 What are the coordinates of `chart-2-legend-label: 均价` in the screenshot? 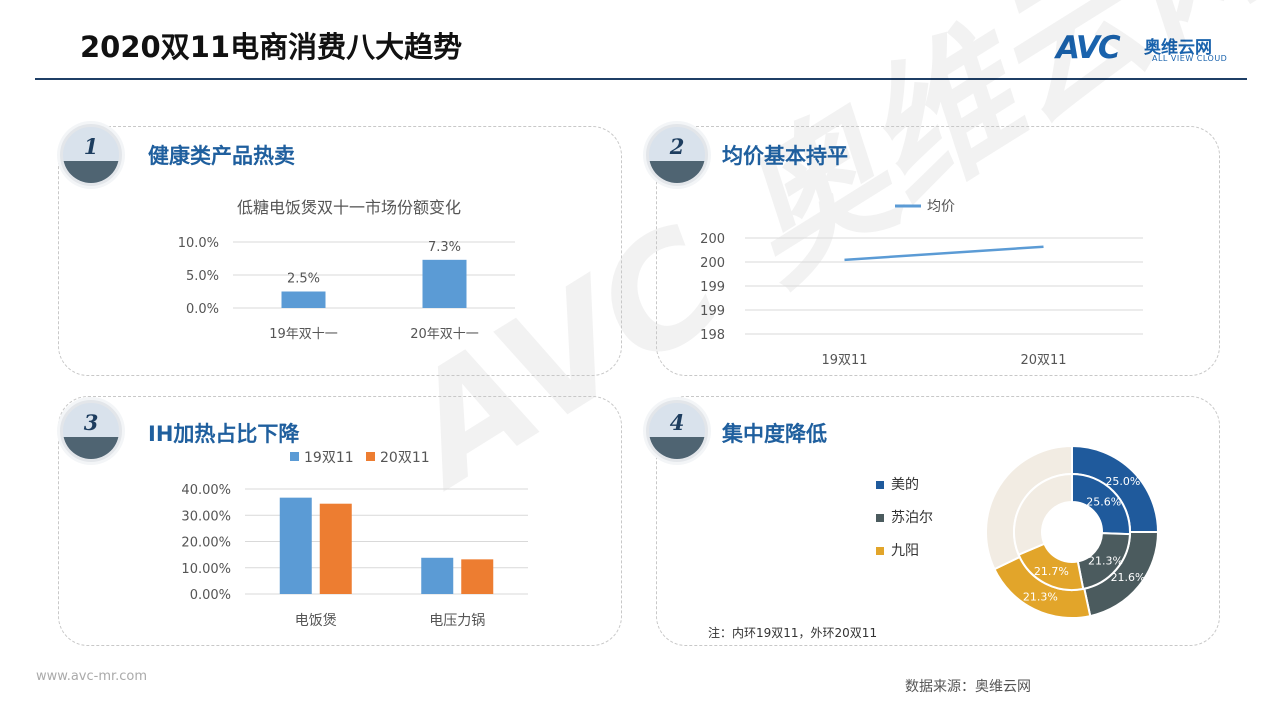 It's located at (941, 207).